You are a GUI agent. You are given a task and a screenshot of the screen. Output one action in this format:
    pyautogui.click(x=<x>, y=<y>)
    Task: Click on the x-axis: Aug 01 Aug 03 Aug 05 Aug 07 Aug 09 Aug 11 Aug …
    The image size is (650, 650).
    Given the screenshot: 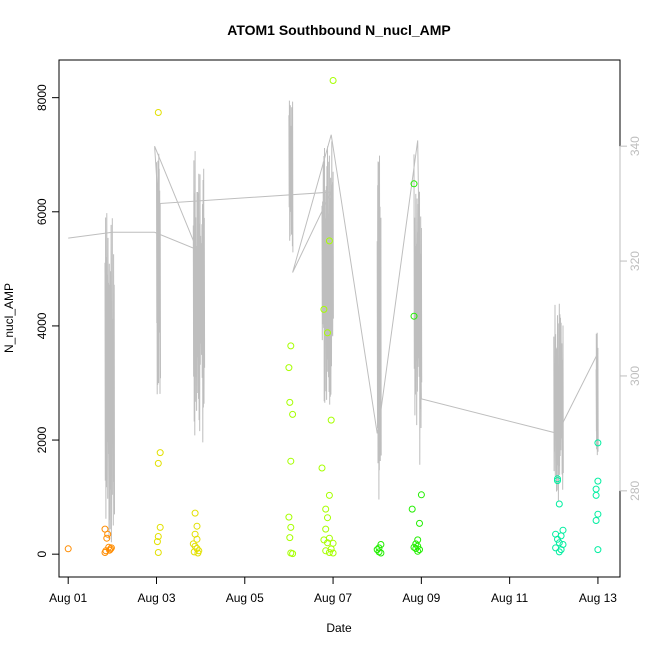 What is the action you would take?
    pyautogui.click(x=333, y=590)
    